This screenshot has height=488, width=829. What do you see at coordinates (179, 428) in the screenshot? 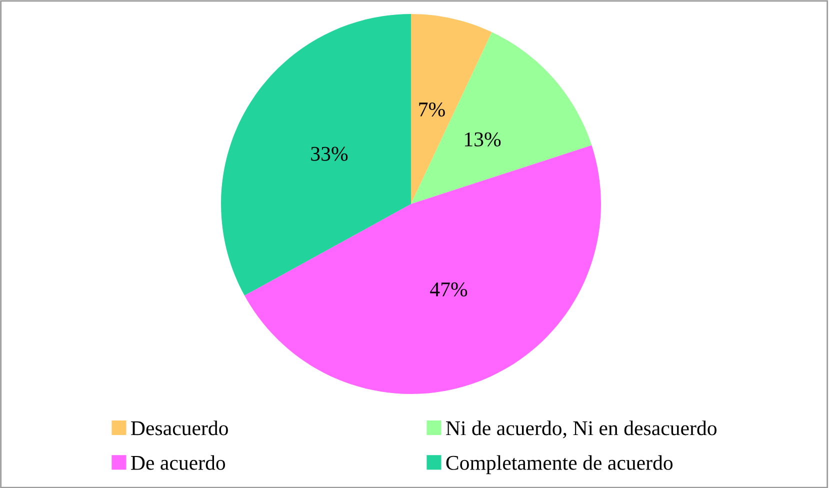
I see `legend-label: Desacuerdo` at bounding box center [179, 428].